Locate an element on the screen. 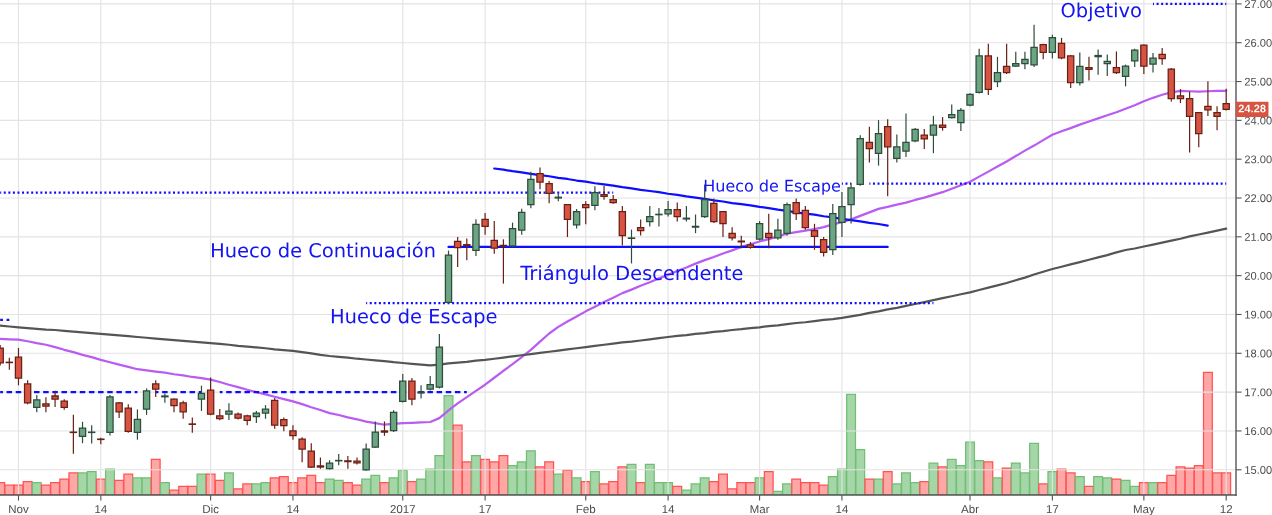 The width and height of the screenshot is (1272, 515). annotation: 24.28 is located at coordinates (1252, 108).